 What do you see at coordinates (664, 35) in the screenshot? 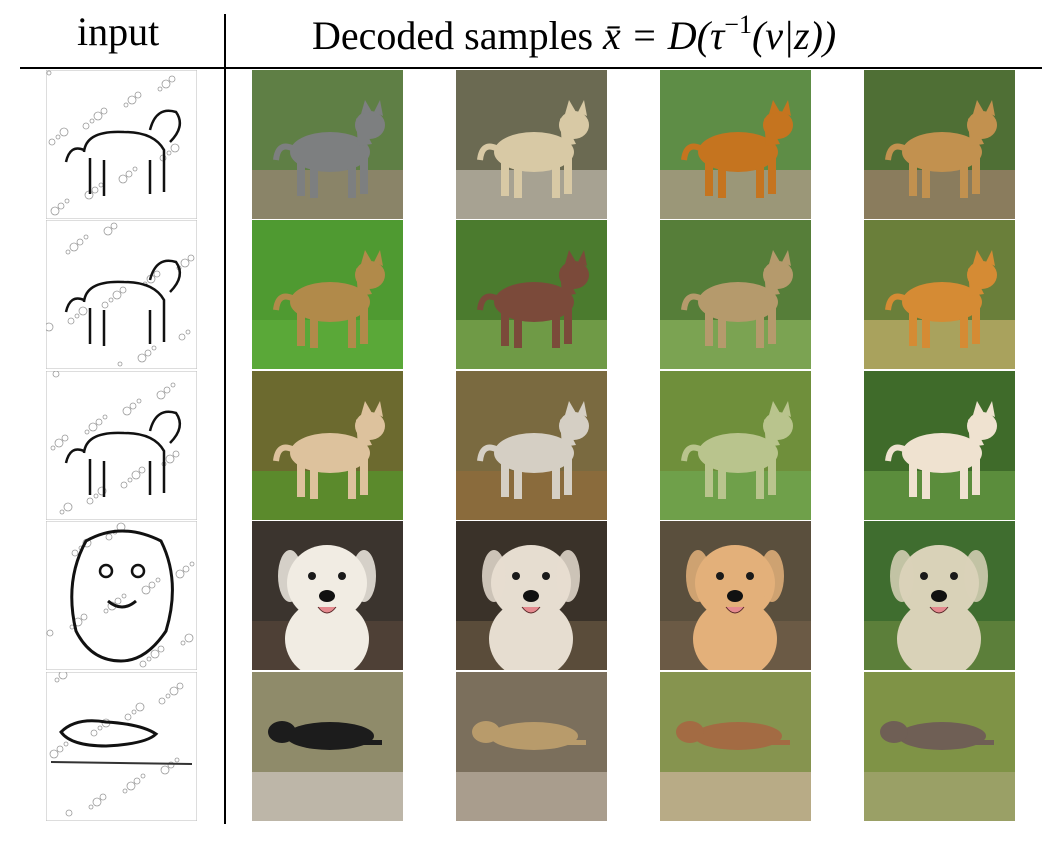
I see `decoded-formula-a: x̄ = D(τ` at bounding box center [664, 35].